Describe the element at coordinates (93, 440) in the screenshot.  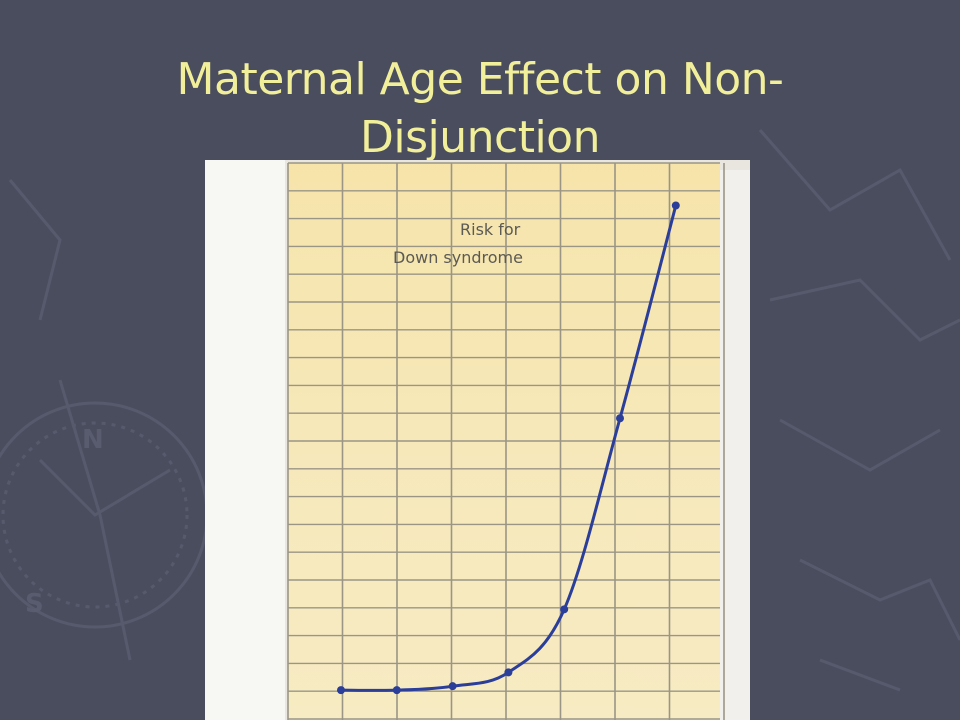
I see `compass-n-glyph: N` at that location.